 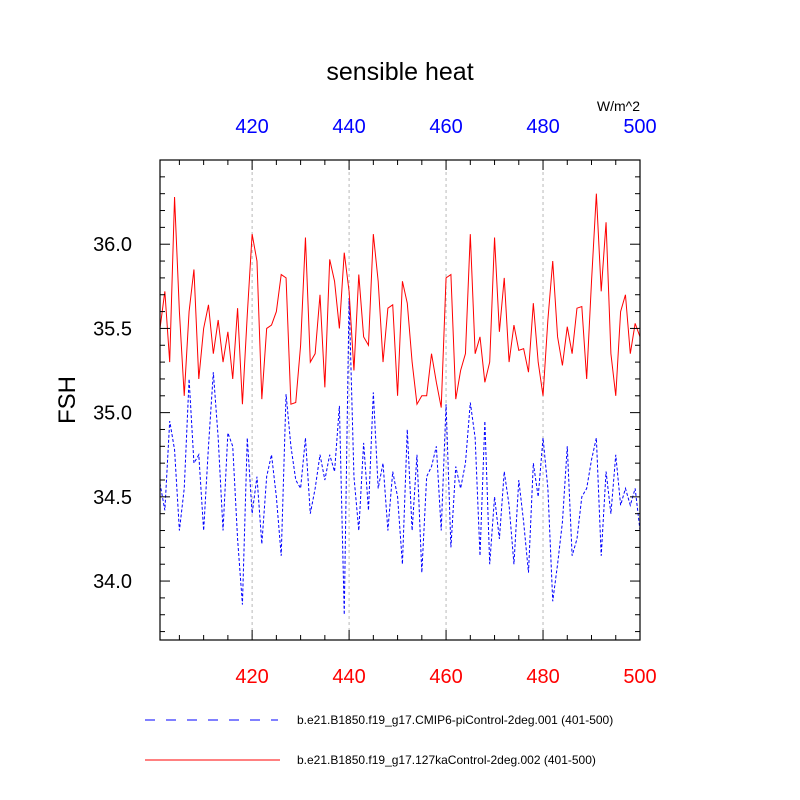 What do you see at coordinates (348, 127) in the screenshot?
I see `x-tick-label-top: 440` at bounding box center [348, 127].